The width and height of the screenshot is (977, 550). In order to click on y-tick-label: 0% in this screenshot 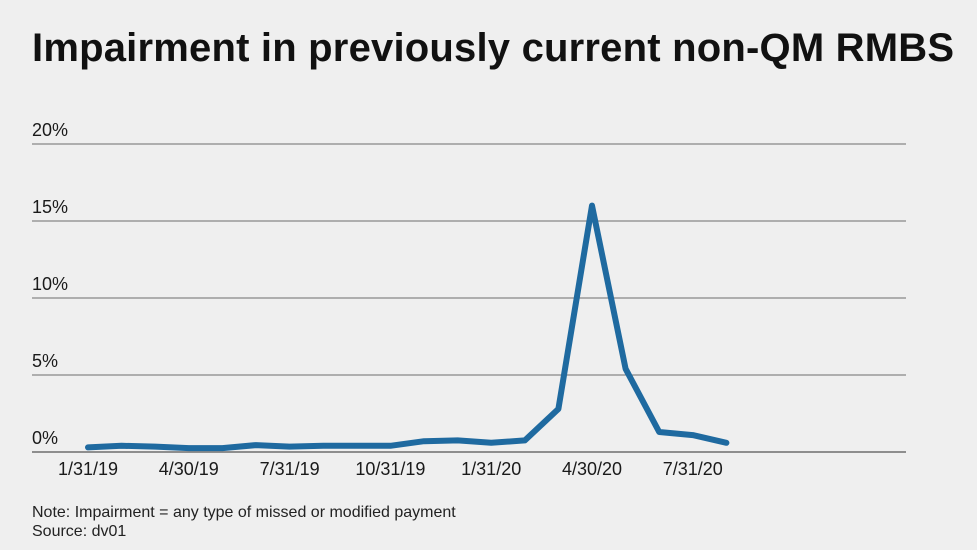, I will do `click(45, 438)`.